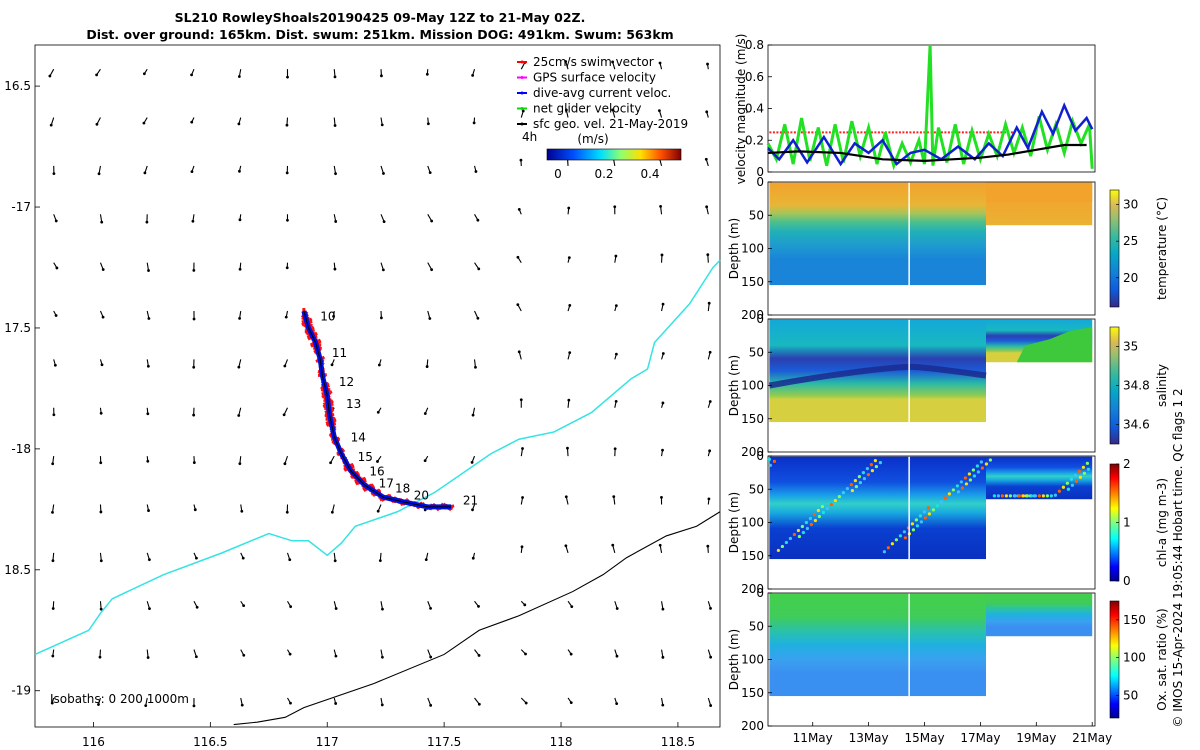  What do you see at coordinates (470, 501) in the screenshot?
I see `day-label: 21` at bounding box center [470, 501].